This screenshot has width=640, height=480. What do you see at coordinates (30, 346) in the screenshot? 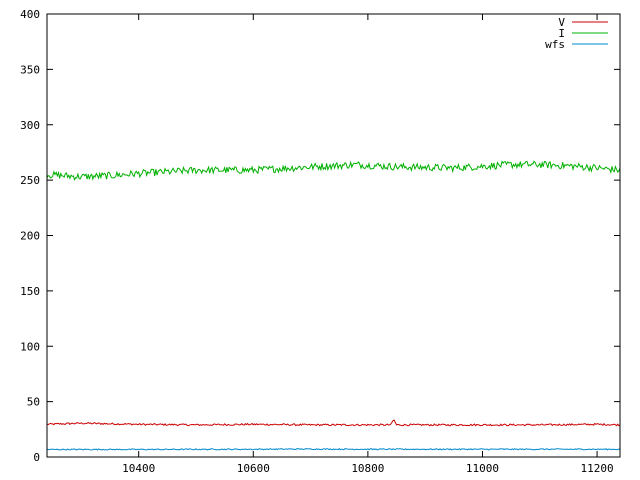
I see `y-tick-label: 100` at bounding box center [30, 346].